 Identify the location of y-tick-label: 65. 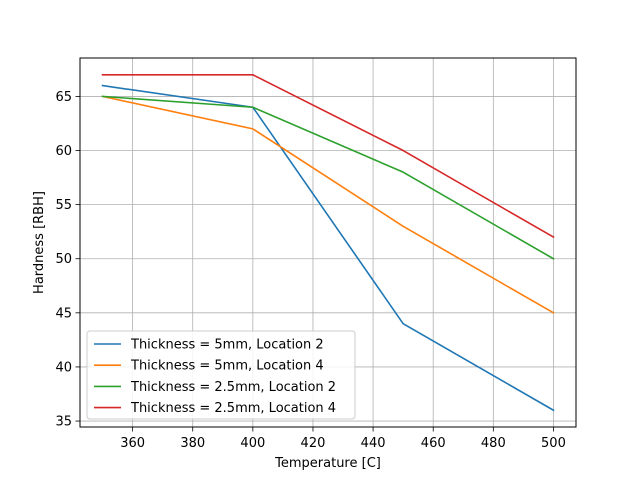
(63, 97).